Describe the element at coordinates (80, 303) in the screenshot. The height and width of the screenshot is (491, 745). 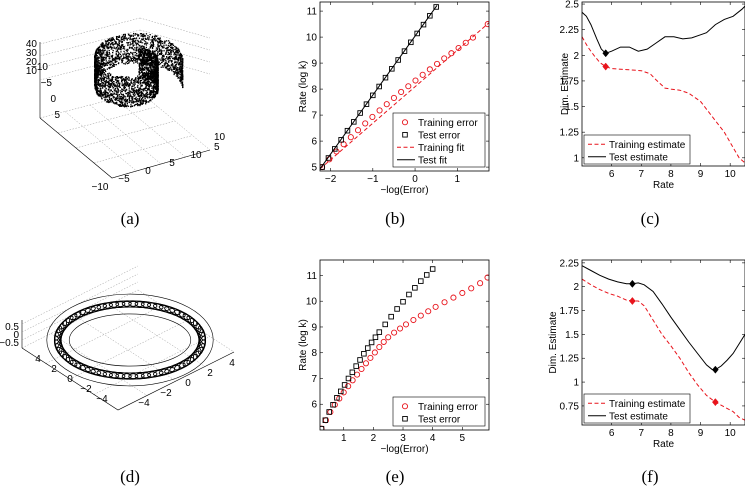
I see `wall-gridline` at that location.